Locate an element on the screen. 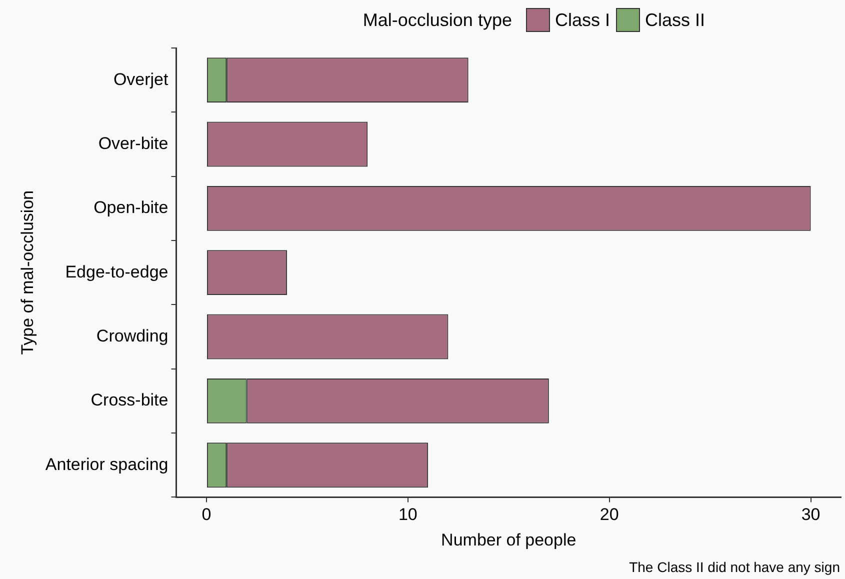 The height and width of the screenshot is (579, 845). legend-title: Mal-occlusion type is located at coordinates (437, 20).